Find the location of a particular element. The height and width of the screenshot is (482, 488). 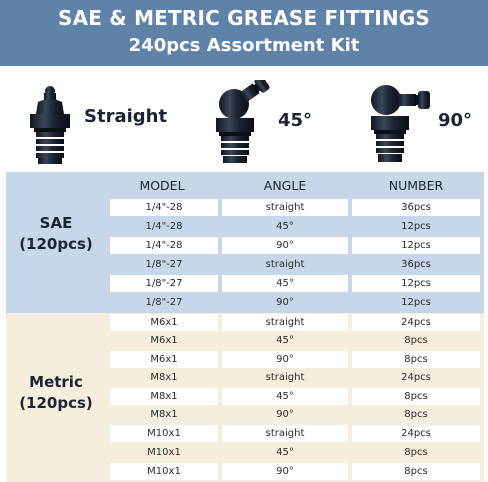

metric-group-label: Metric (120pcs) is located at coordinates (56, 393).